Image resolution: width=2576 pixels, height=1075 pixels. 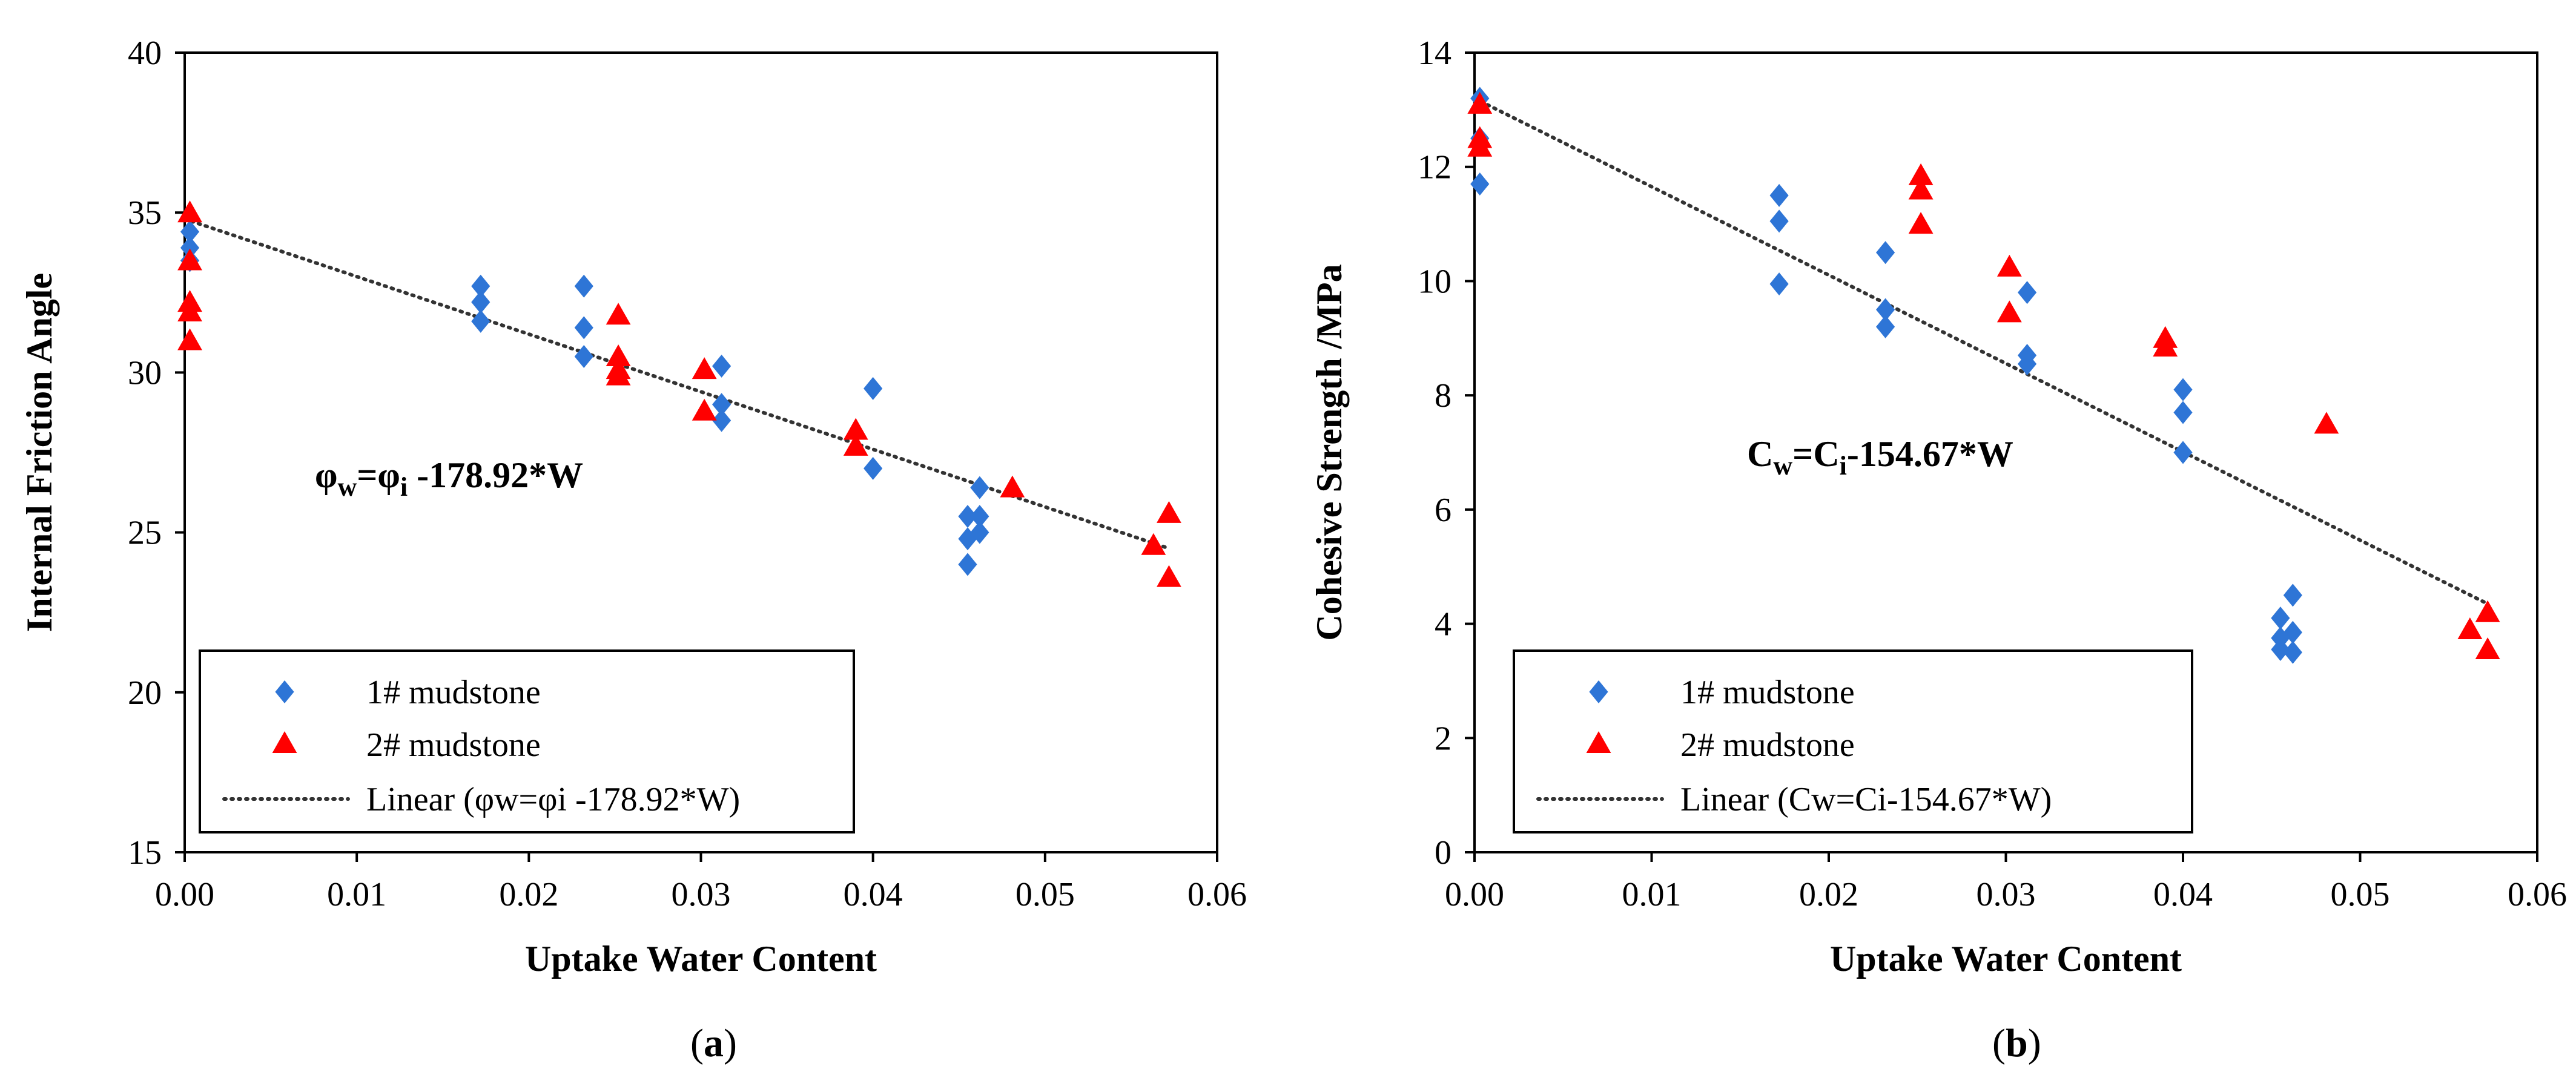 I want to click on panel-caption: (a), so click(x=713, y=1043).